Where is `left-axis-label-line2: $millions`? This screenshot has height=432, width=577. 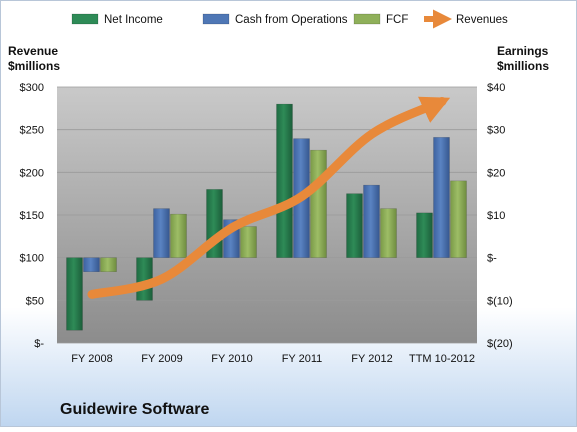 left-axis-label-line2: $millions is located at coordinates (34, 66).